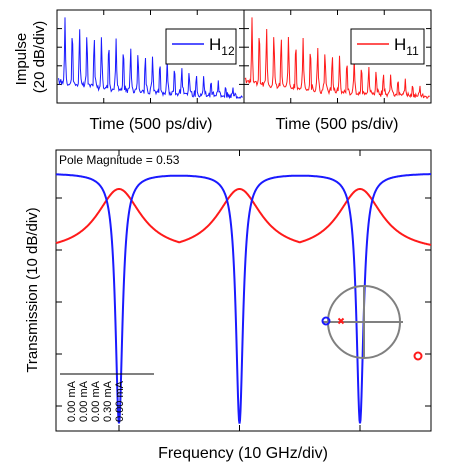  What do you see at coordinates (372, 323) in the screenshot?
I see `pole-zero-inset` at bounding box center [372, 323].